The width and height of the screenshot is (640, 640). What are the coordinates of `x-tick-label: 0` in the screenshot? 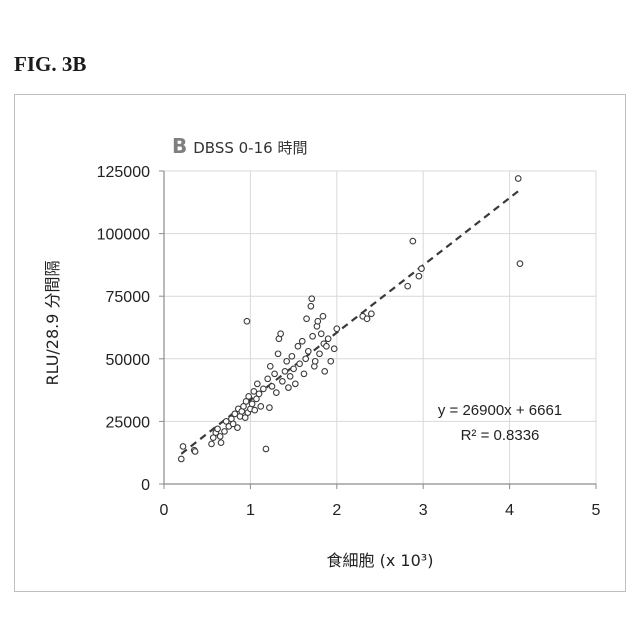 It's located at (164, 510).